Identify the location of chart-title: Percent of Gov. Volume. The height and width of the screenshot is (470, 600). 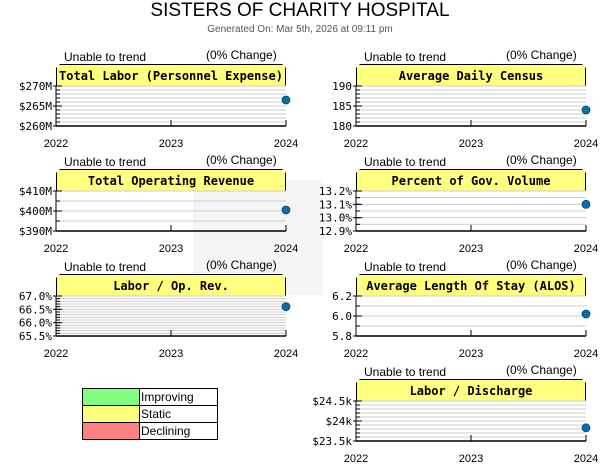
(471, 180).